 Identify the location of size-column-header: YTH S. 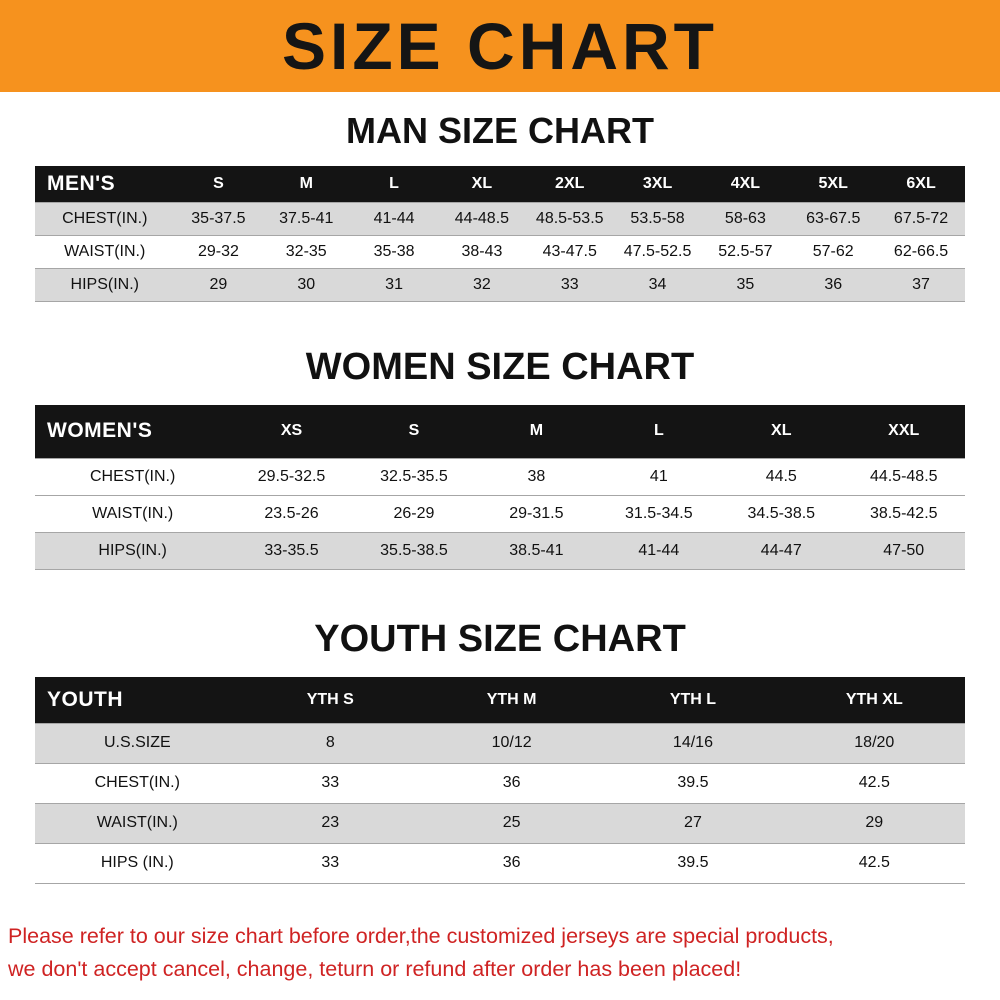
(330, 700).